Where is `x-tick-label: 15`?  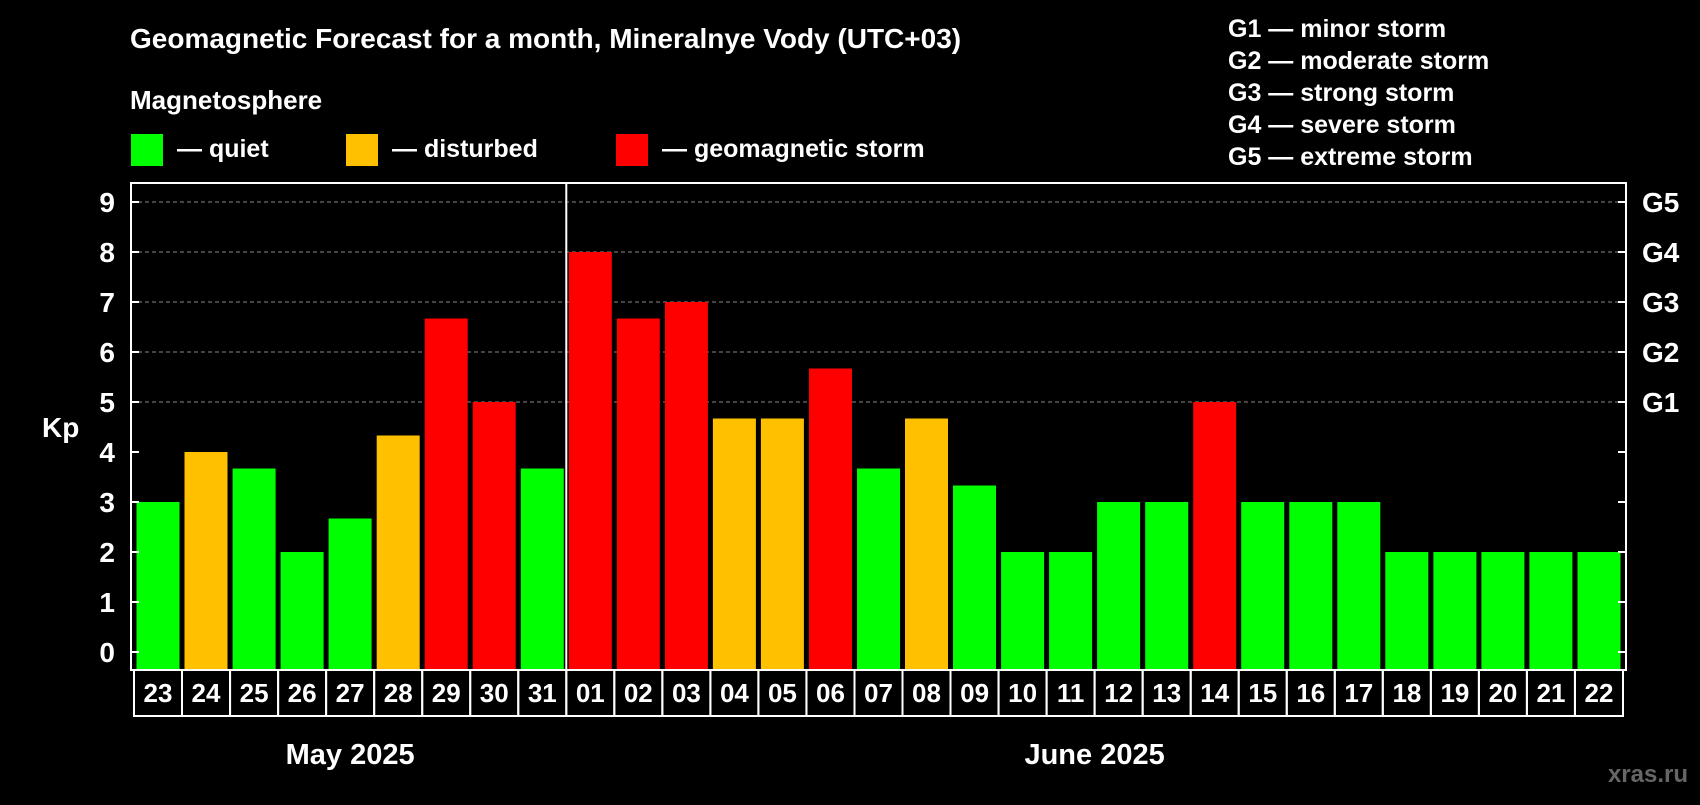
x-tick-label: 15 is located at coordinates (1262, 693).